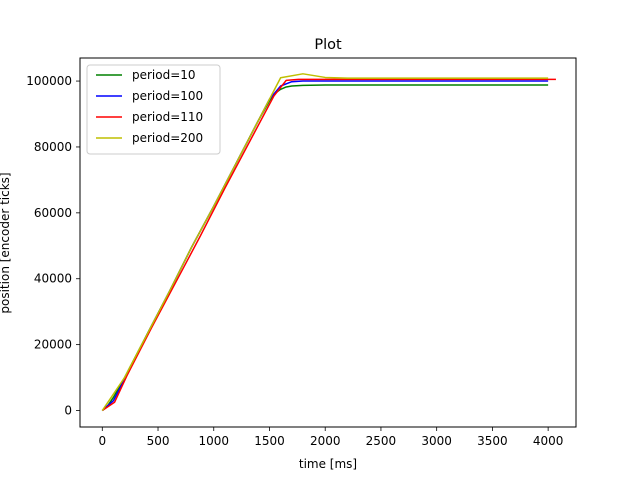  What do you see at coordinates (213, 441) in the screenshot?
I see `x-tick-label-2: 1000` at bounding box center [213, 441].